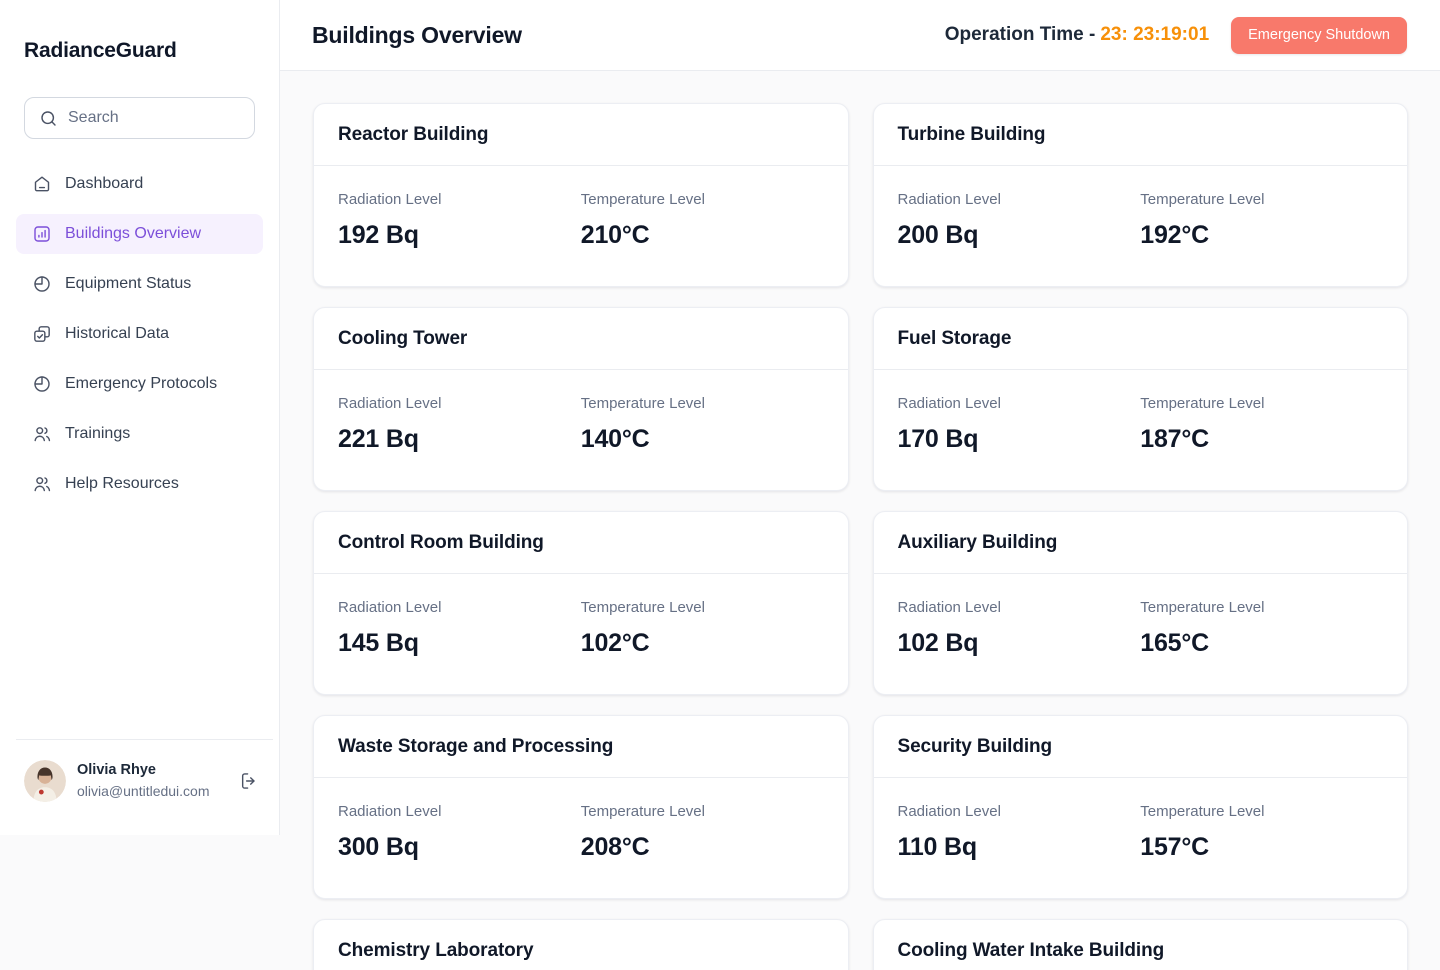 This screenshot has width=1440, height=970. What do you see at coordinates (116, 770) in the screenshot?
I see `profile-name: Olivia Rhye` at bounding box center [116, 770].